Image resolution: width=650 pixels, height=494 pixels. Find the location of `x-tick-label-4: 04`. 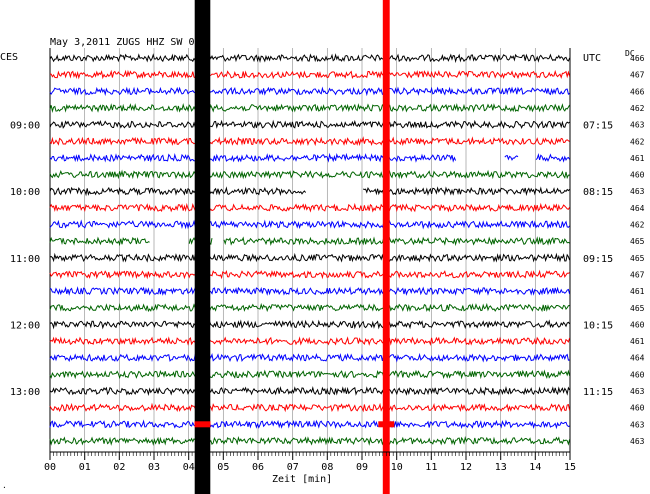

x-tick-label-4: 04 is located at coordinates (189, 467).